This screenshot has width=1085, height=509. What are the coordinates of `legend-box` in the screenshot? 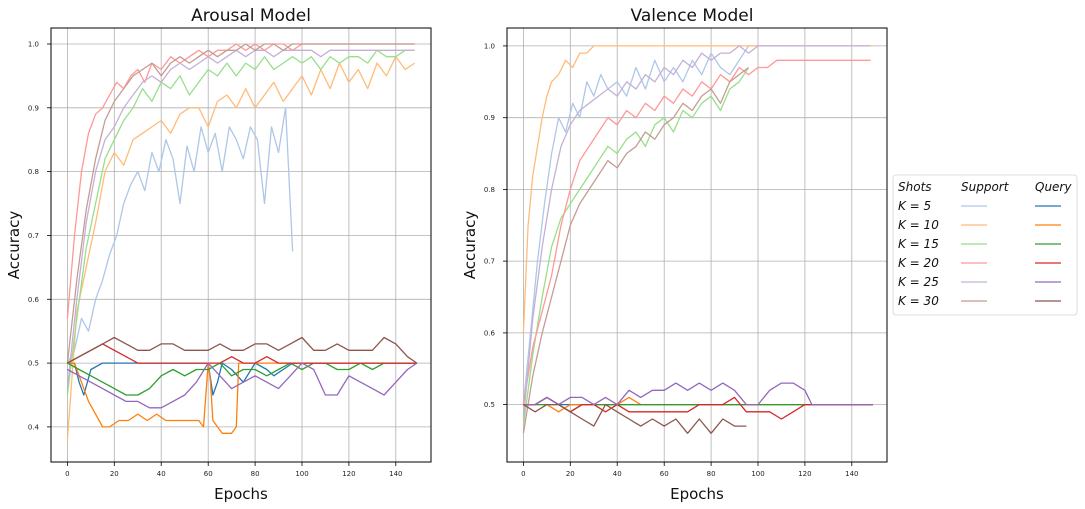 It's located at (985, 245).